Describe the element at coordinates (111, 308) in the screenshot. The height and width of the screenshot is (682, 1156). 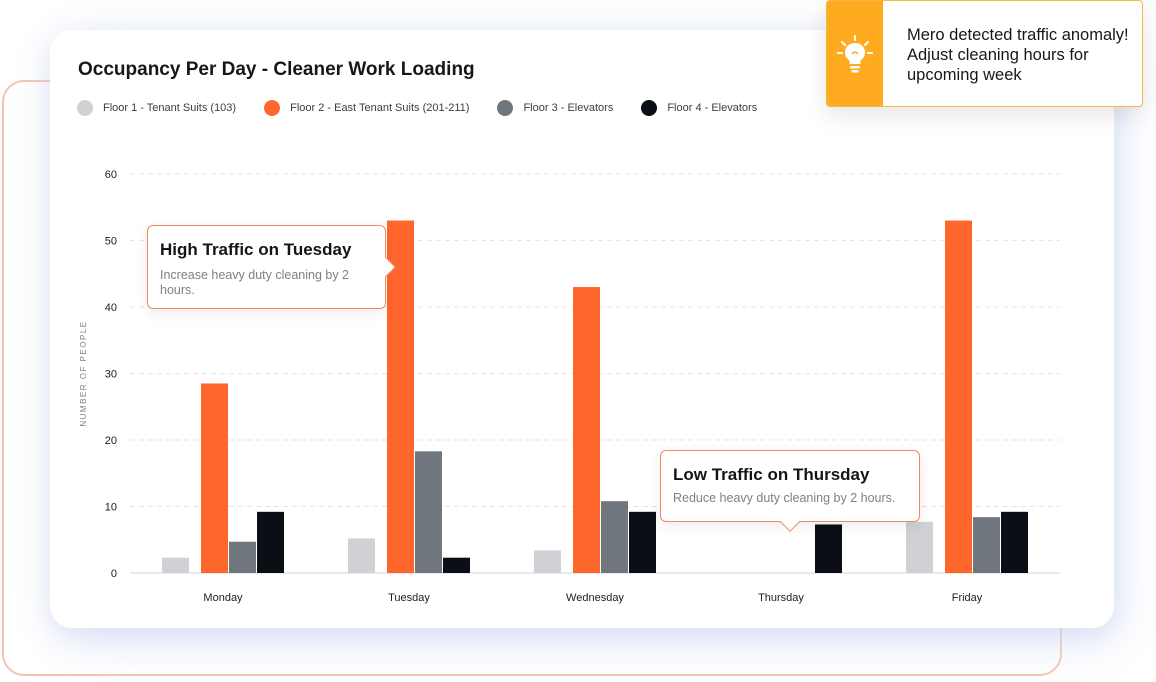
I see `y-tick-label-40: 40` at that location.